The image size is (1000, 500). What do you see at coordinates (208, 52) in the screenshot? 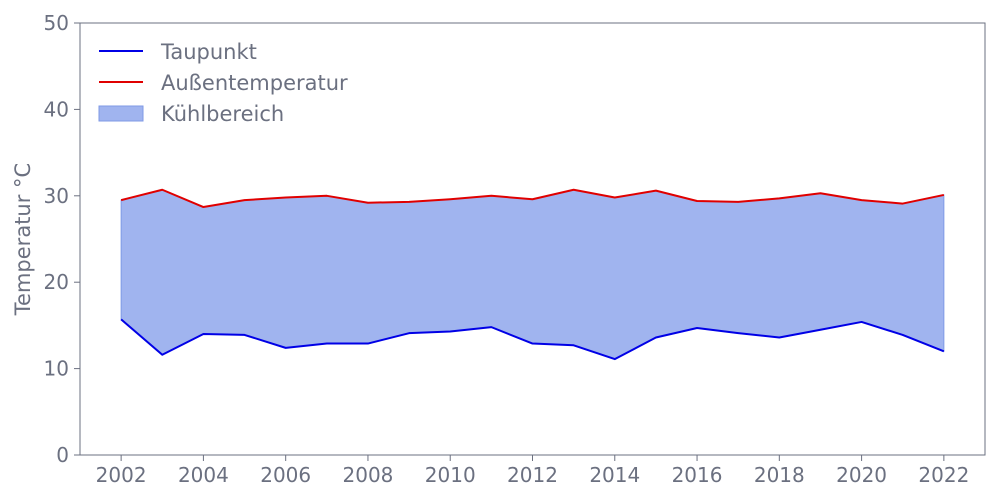
I see `legend-label-taupunkt: Taupunkt` at bounding box center [208, 52].